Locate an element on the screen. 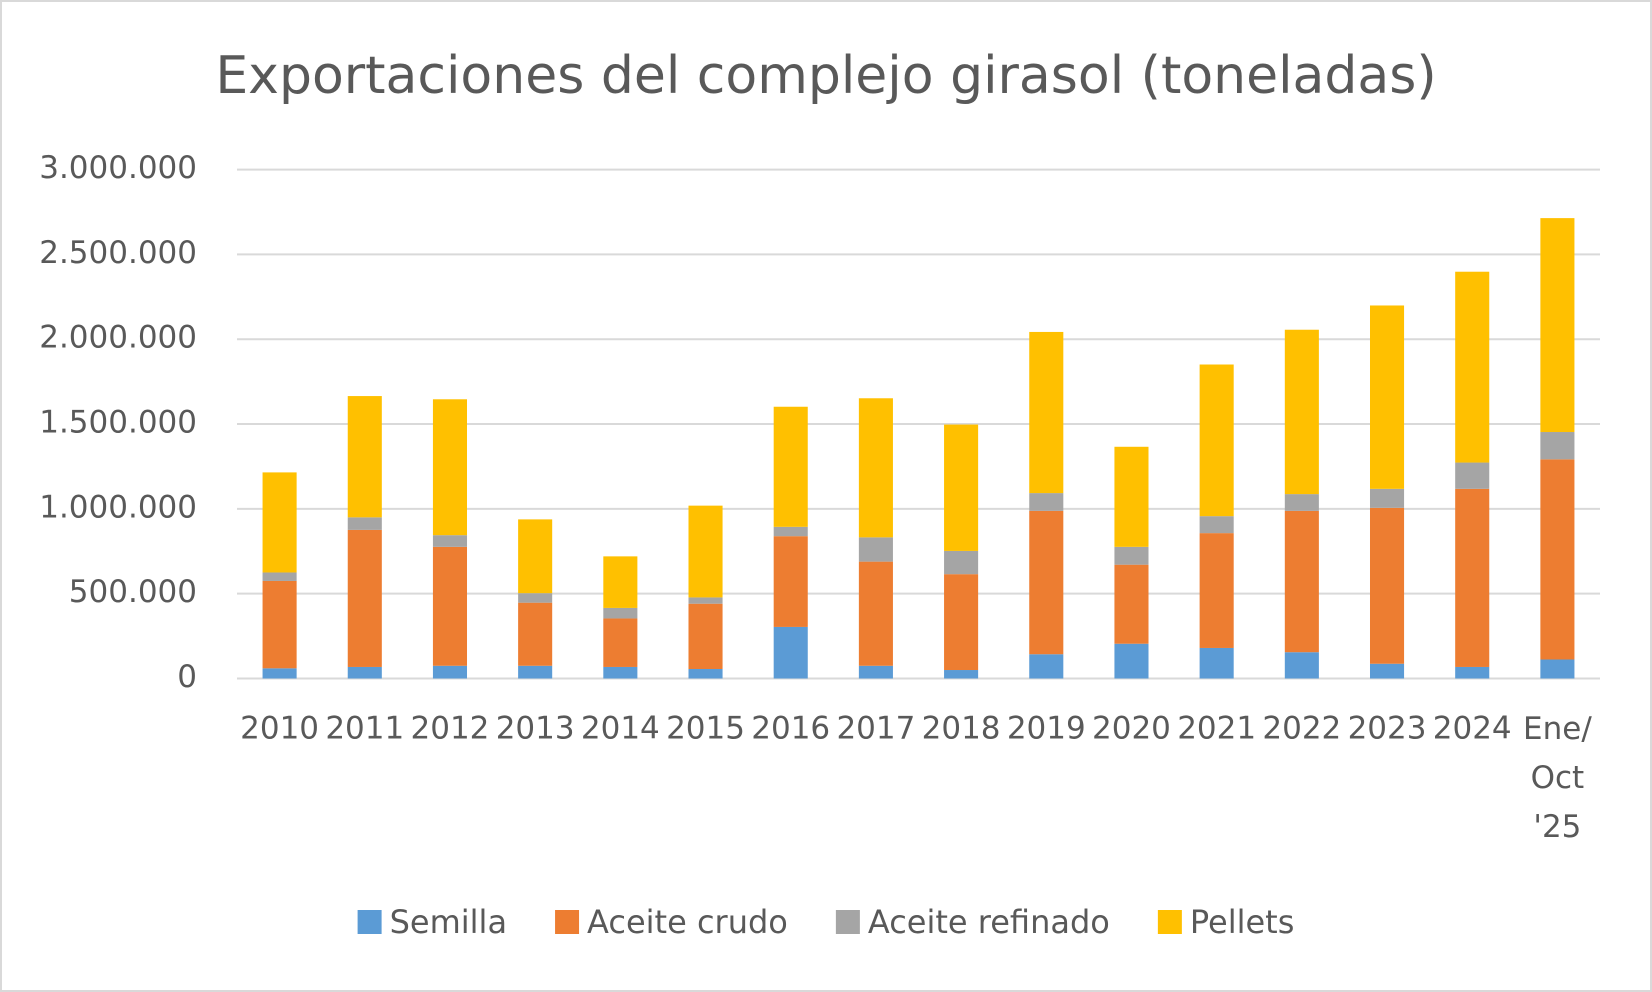 This screenshot has height=992, width=1652. x-tick-label: 2024 is located at coordinates (1472, 729).